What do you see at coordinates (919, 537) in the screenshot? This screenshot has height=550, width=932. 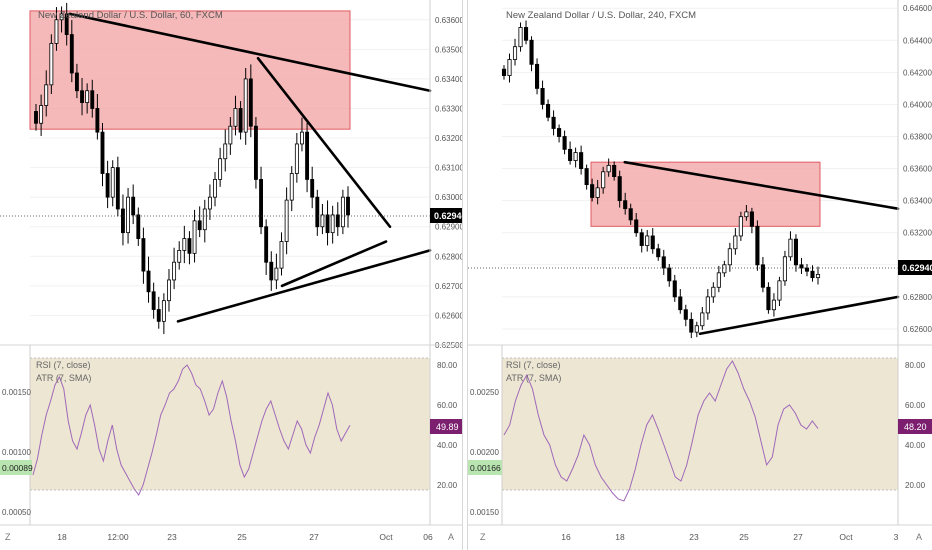 I see `right-corner-a: A` at bounding box center [919, 537].